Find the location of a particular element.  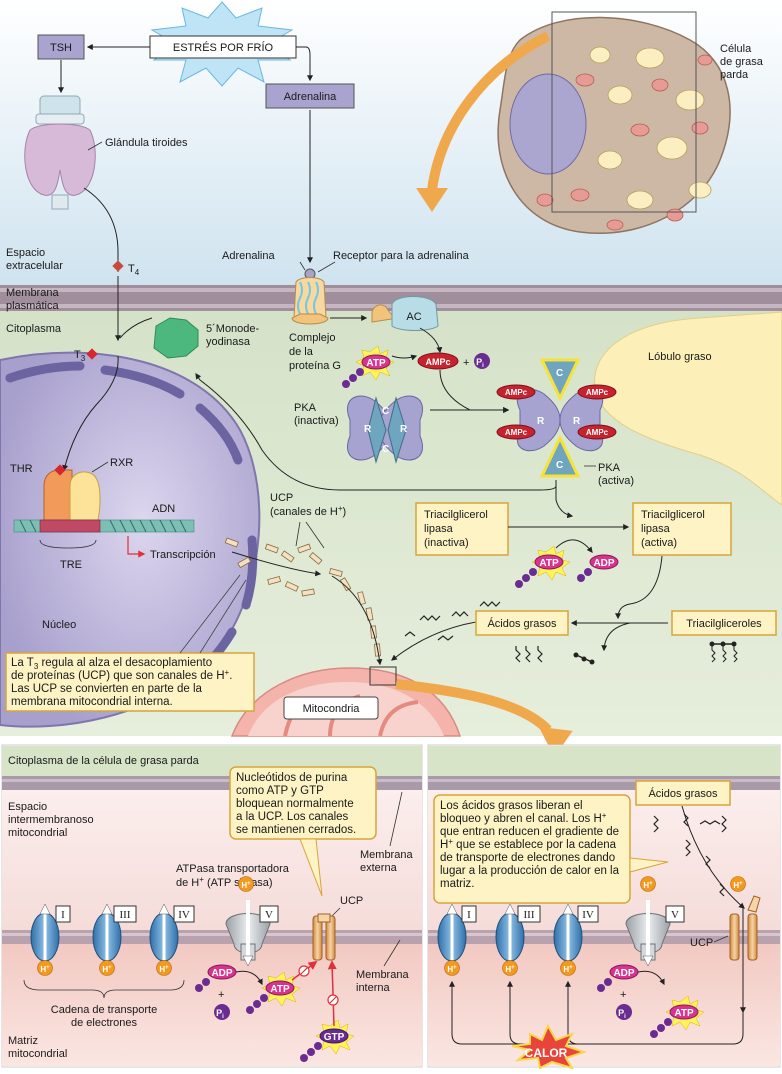

deiodinase-label-1: 5´Monode- is located at coordinates (233, 329).